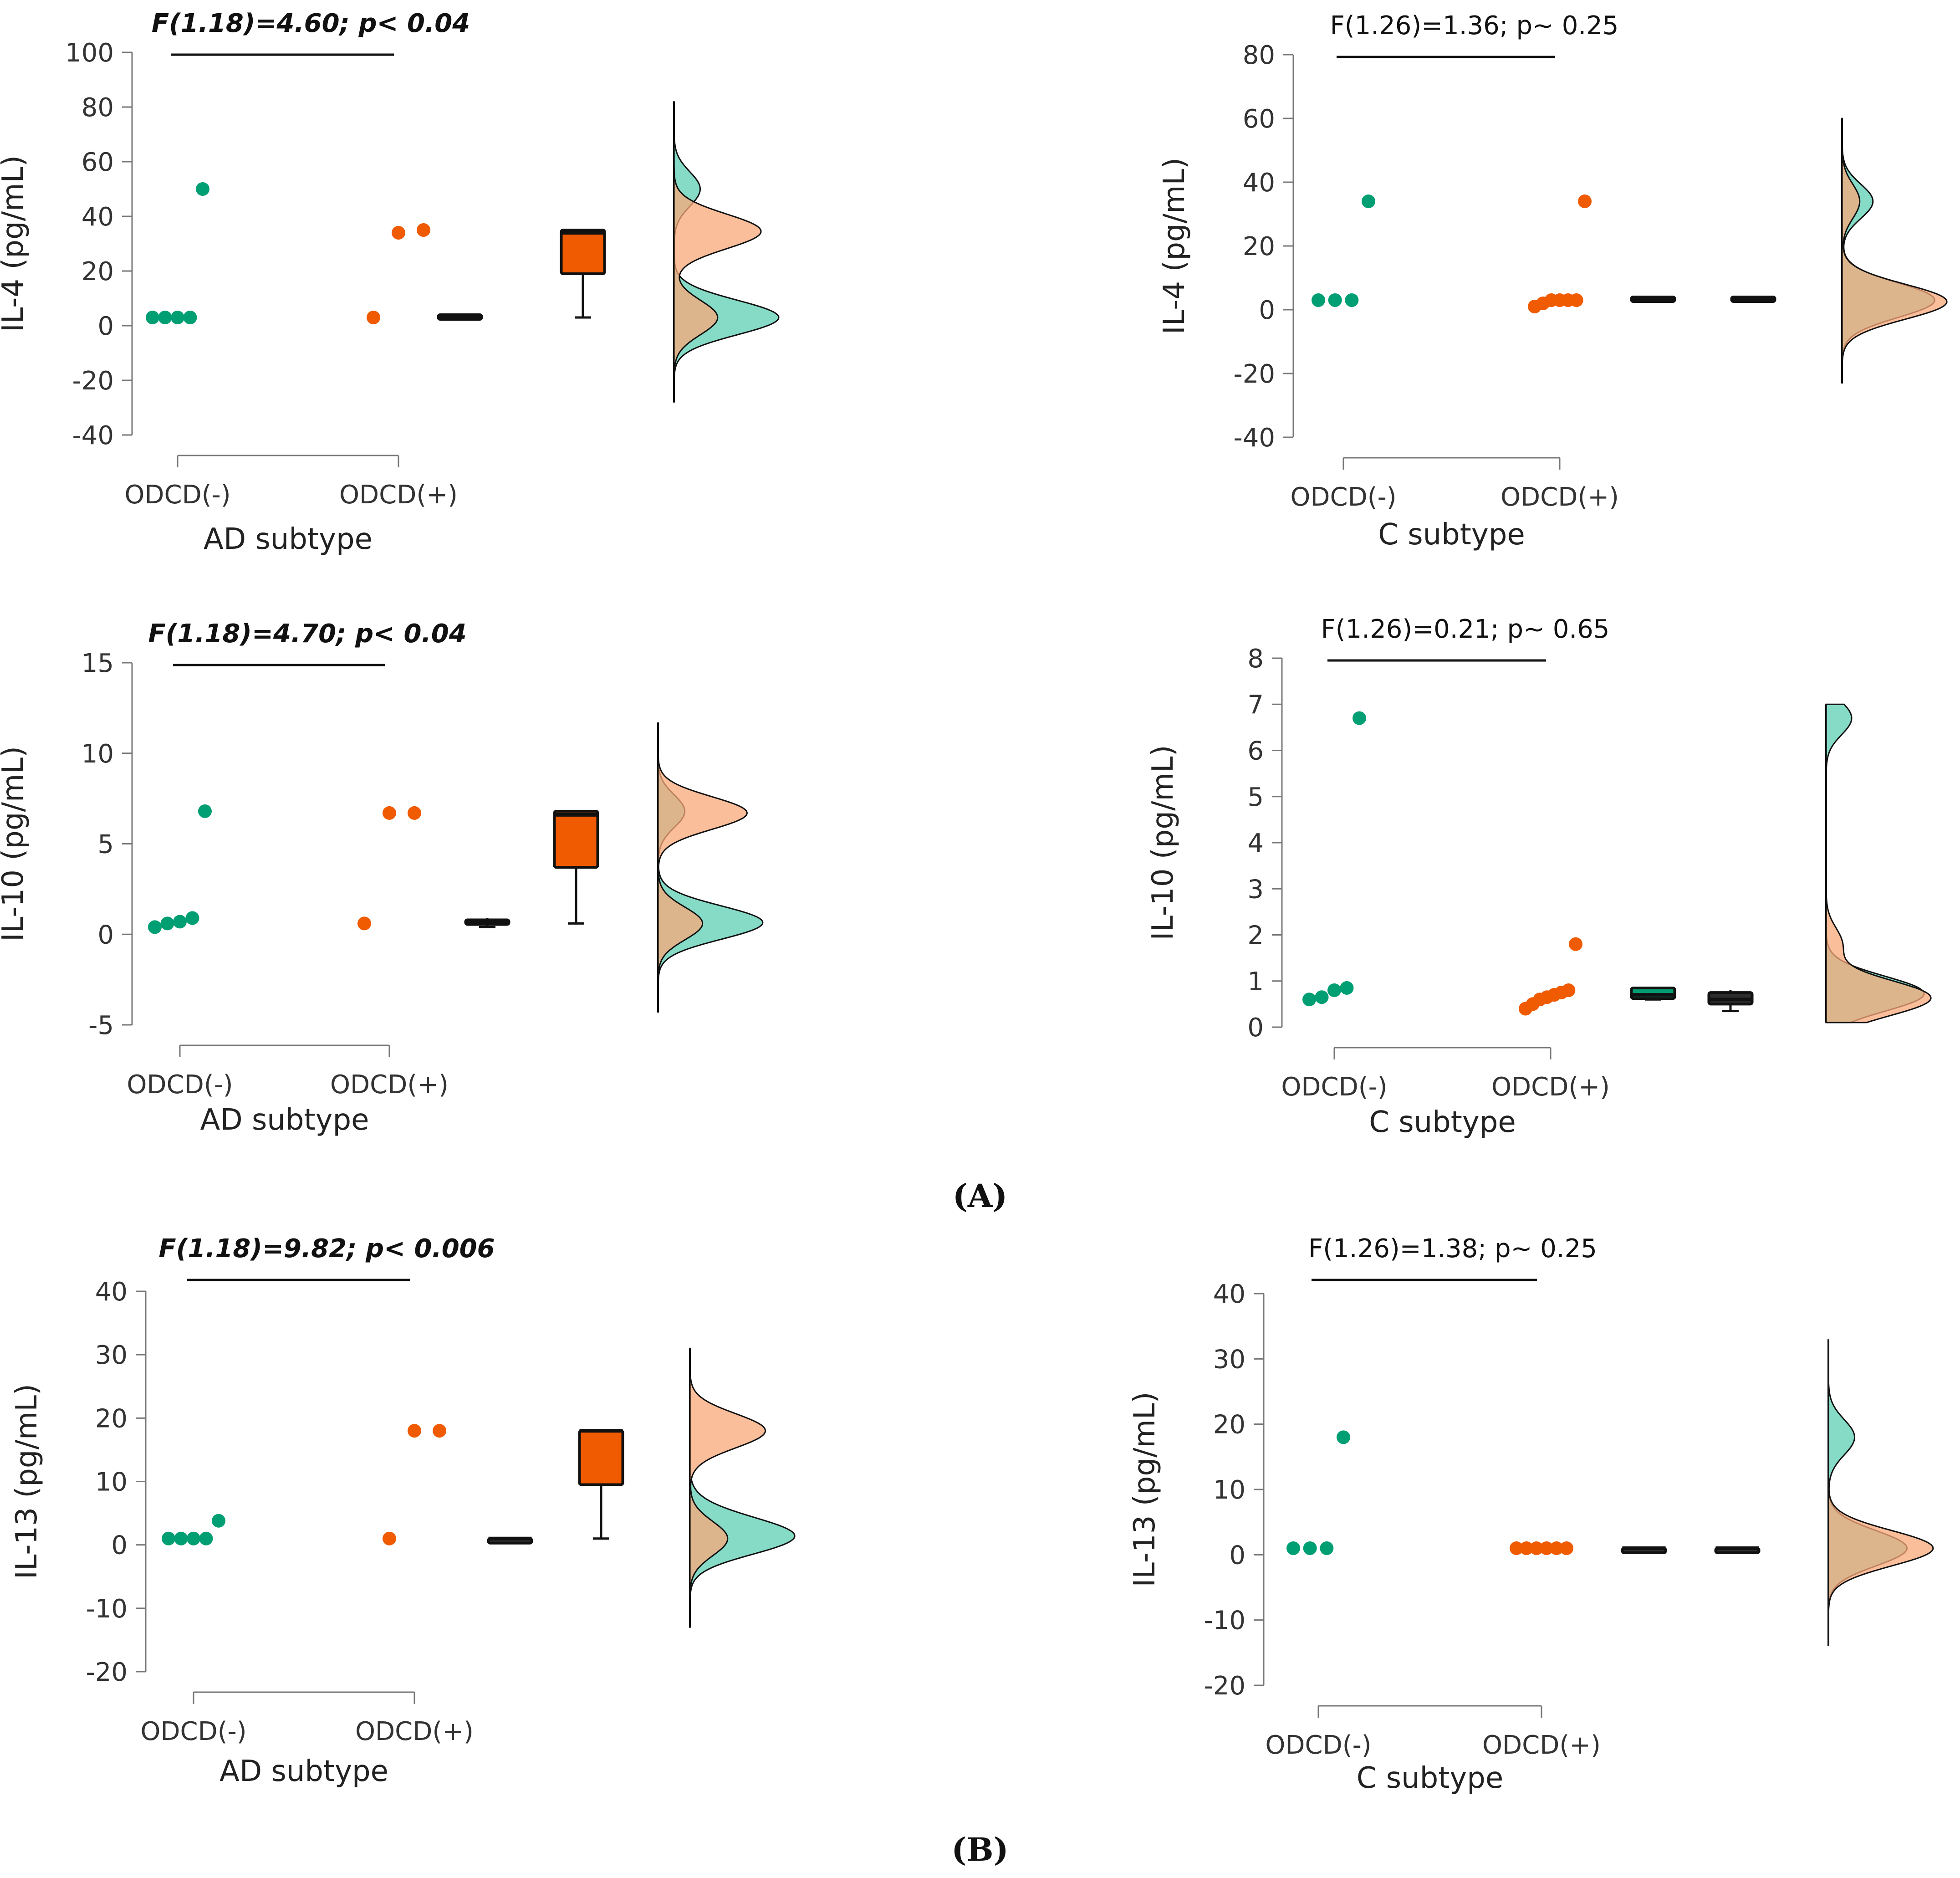 The height and width of the screenshot is (1878, 1960). I want to click on panel-label-a: (A), so click(981, 1196).